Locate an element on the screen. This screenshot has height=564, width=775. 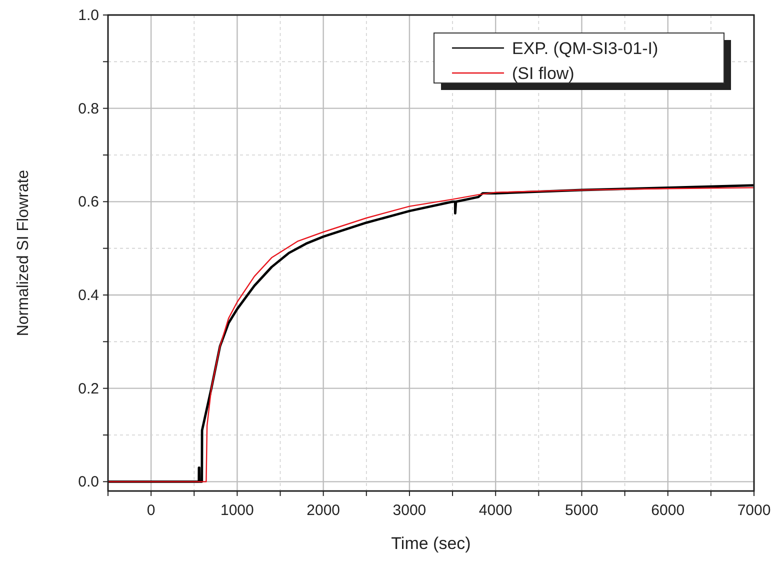
y-axis-title: Normalized SI Flowrate is located at coordinates (23, 253).